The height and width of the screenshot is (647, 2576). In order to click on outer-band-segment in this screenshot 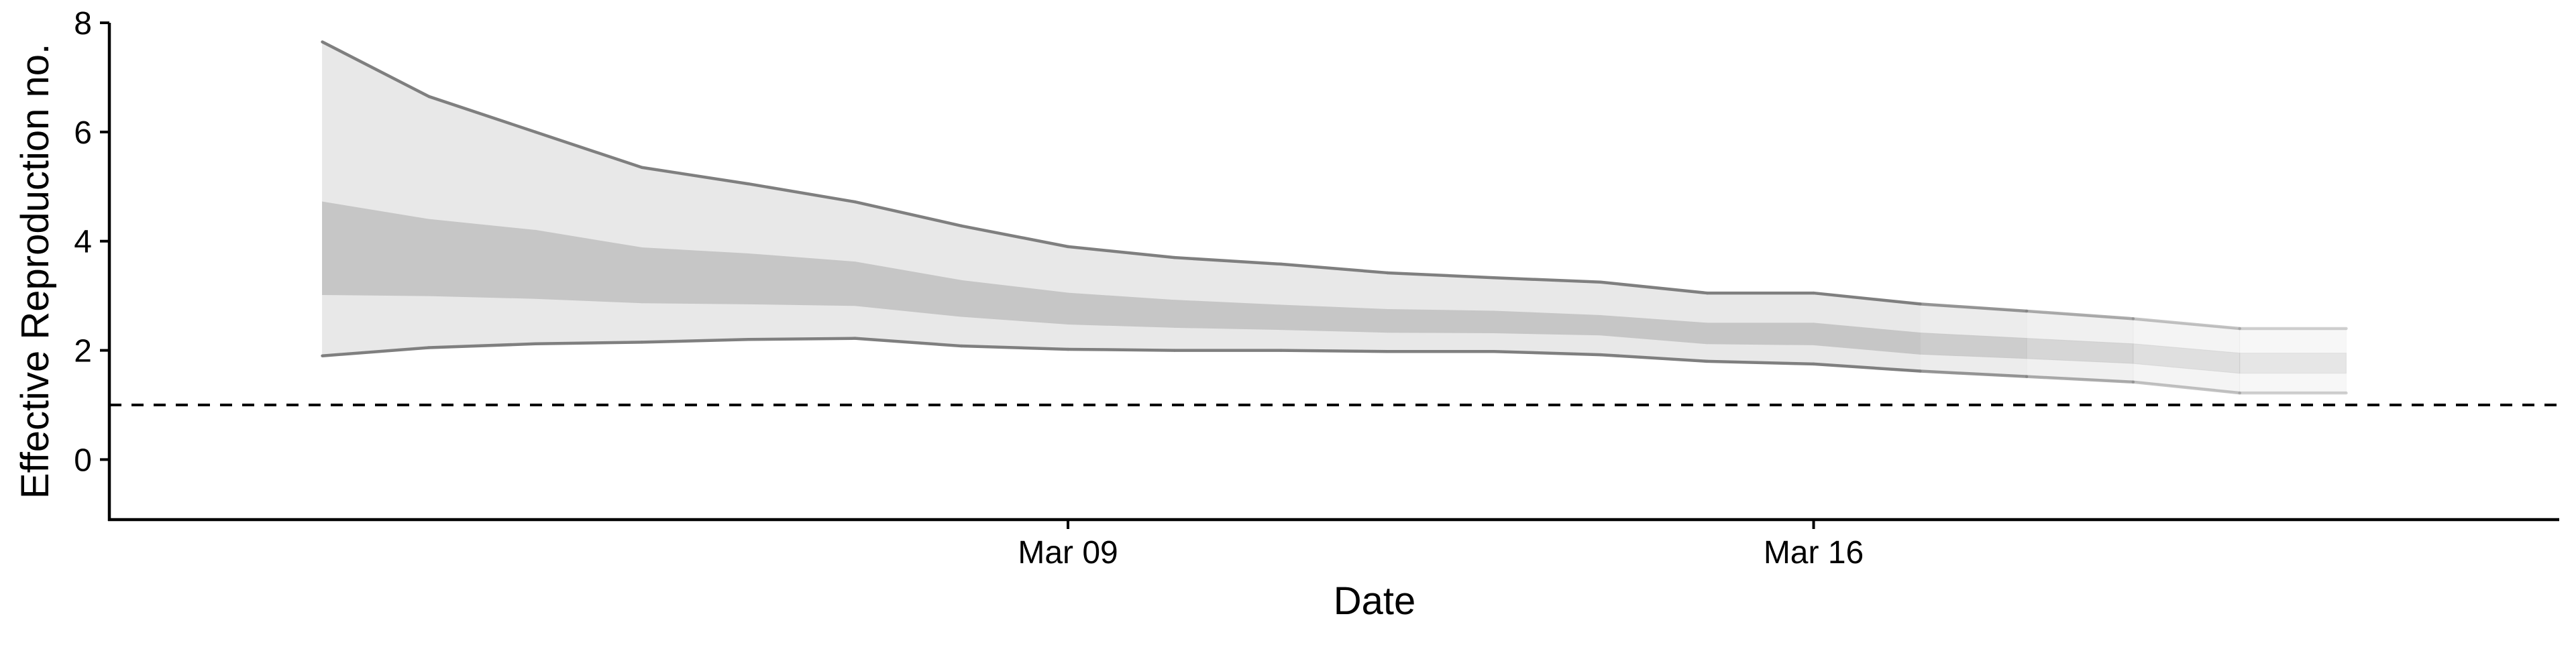, I will do `click(2293, 361)`.